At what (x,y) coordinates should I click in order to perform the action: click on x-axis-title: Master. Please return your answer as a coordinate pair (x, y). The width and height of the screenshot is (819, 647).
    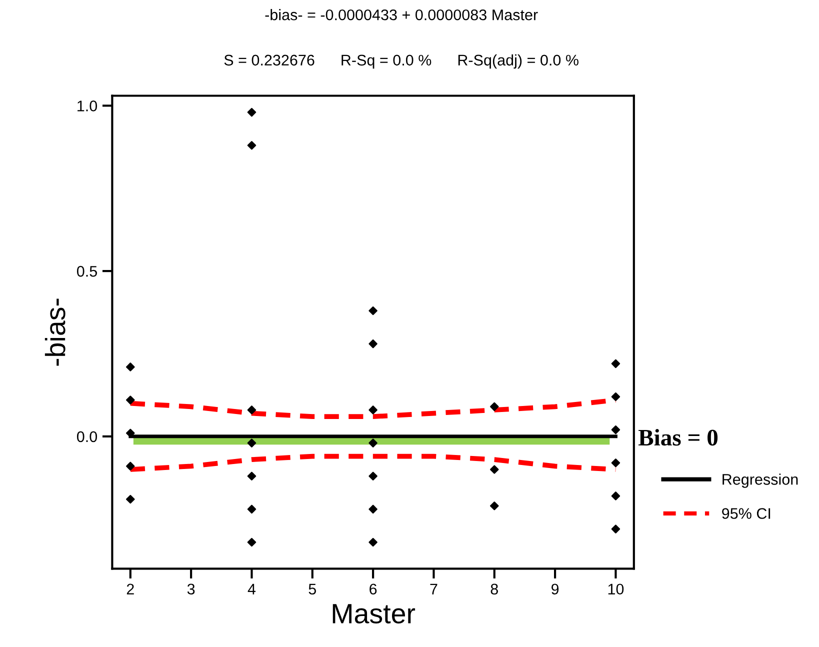
    Looking at the image, I should click on (374, 614).